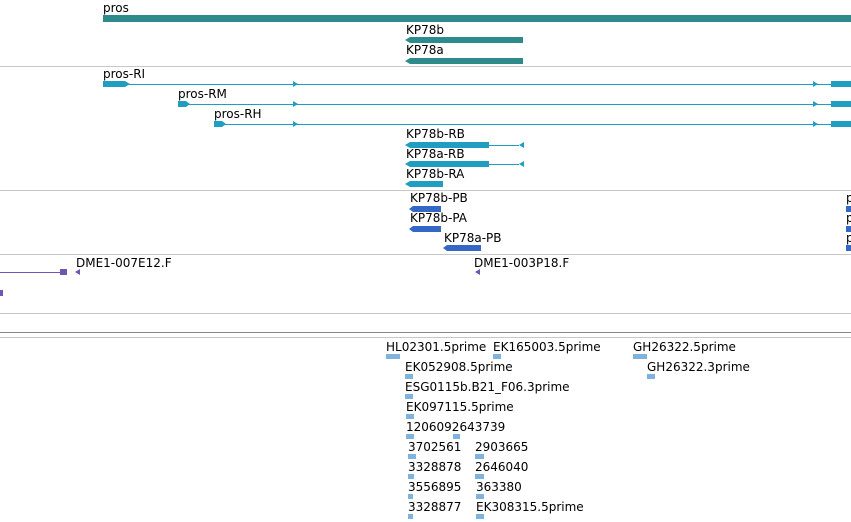 The width and height of the screenshot is (851, 522). What do you see at coordinates (684, 347) in the screenshot?
I see `est-label: GH26322.5prime` at bounding box center [684, 347].